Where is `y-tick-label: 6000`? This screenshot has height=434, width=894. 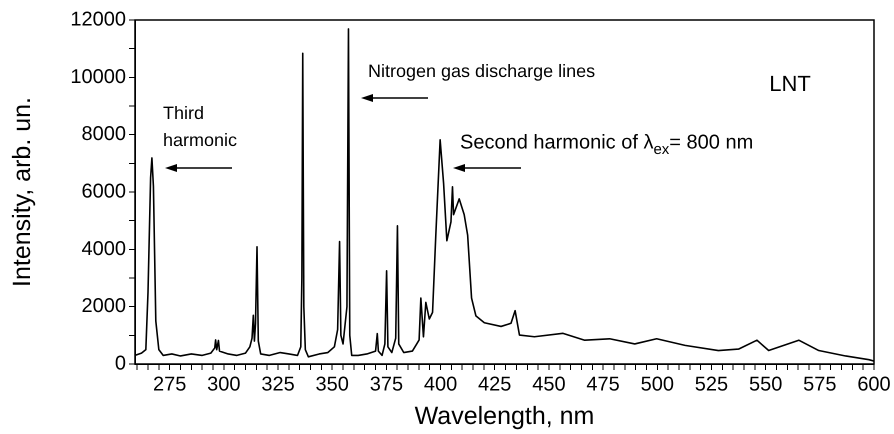 y-tick-label: 6000 is located at coordinates (104, 191).